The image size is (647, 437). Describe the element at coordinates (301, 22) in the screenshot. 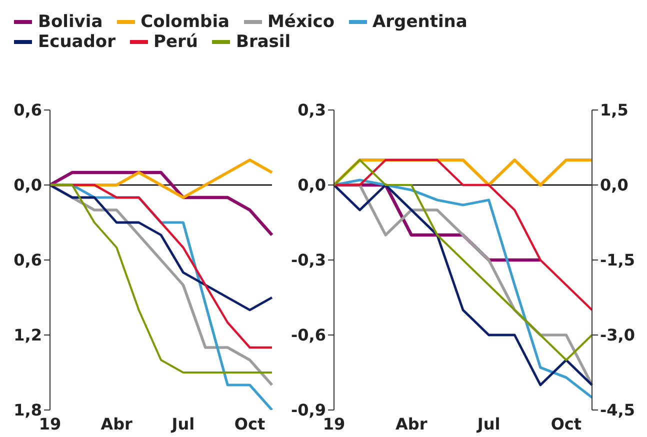

I see `legend-label: México` at that location.